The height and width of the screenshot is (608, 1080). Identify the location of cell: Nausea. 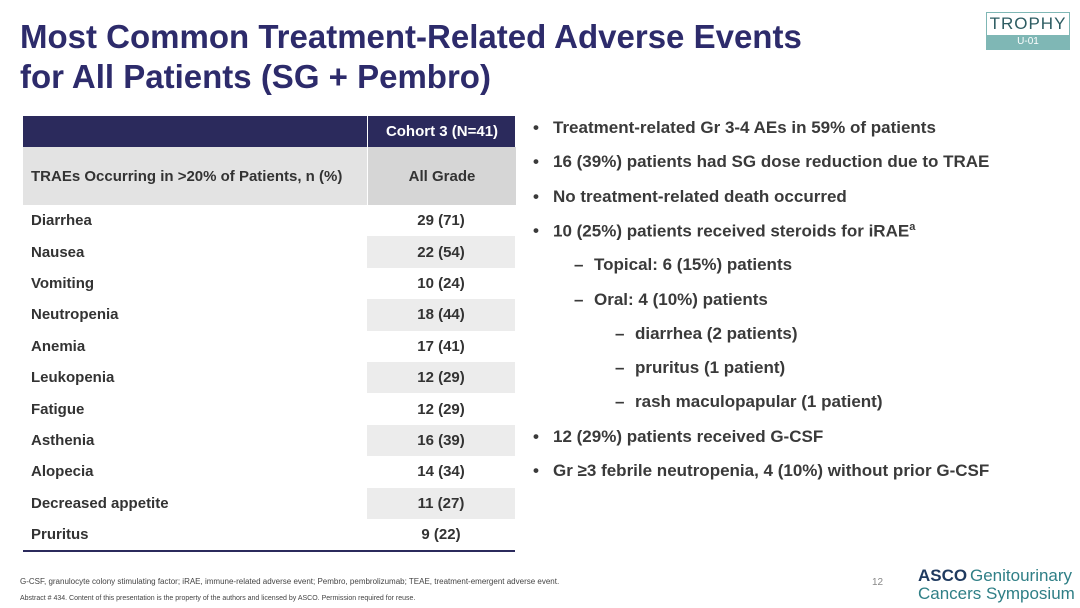
(58, 252).